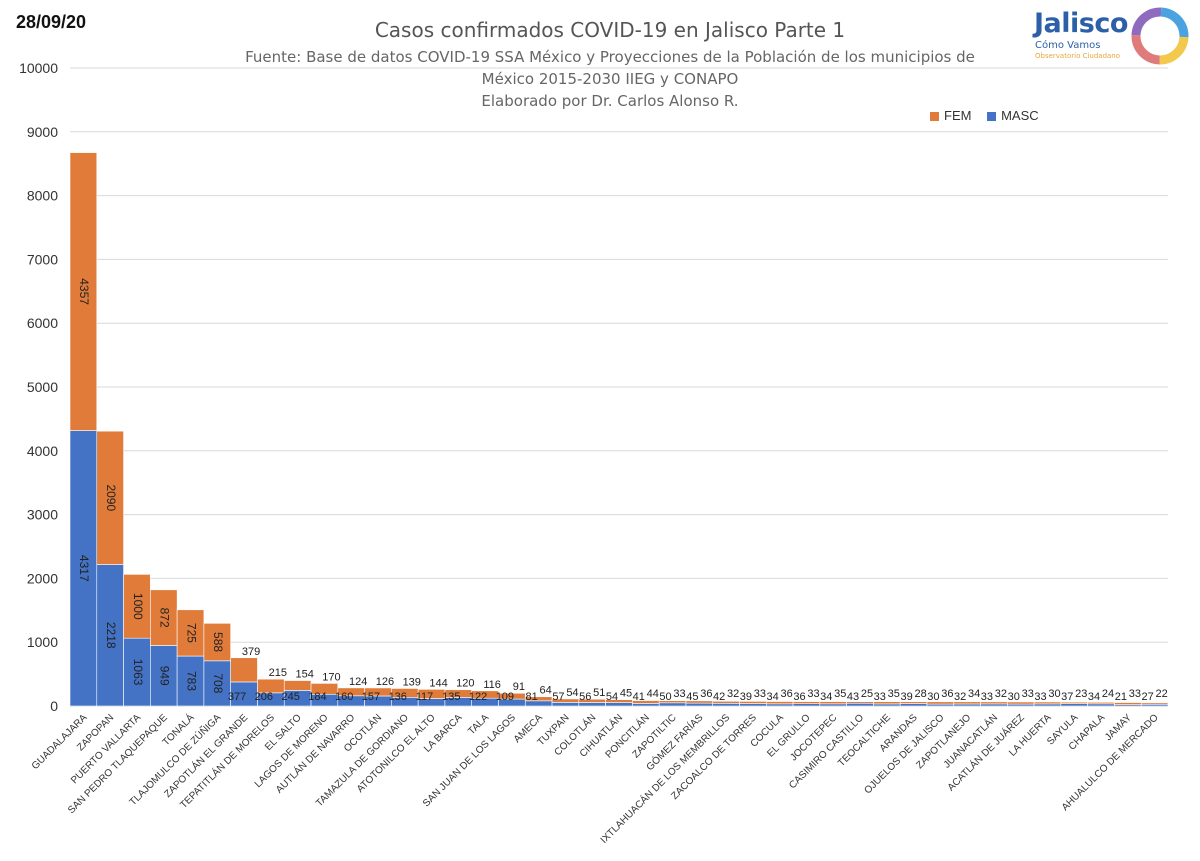  What do you see at coordinates (358, 682) in the screenshot?
I see `data-label-fem: 124` at bounding box center [358, 682].